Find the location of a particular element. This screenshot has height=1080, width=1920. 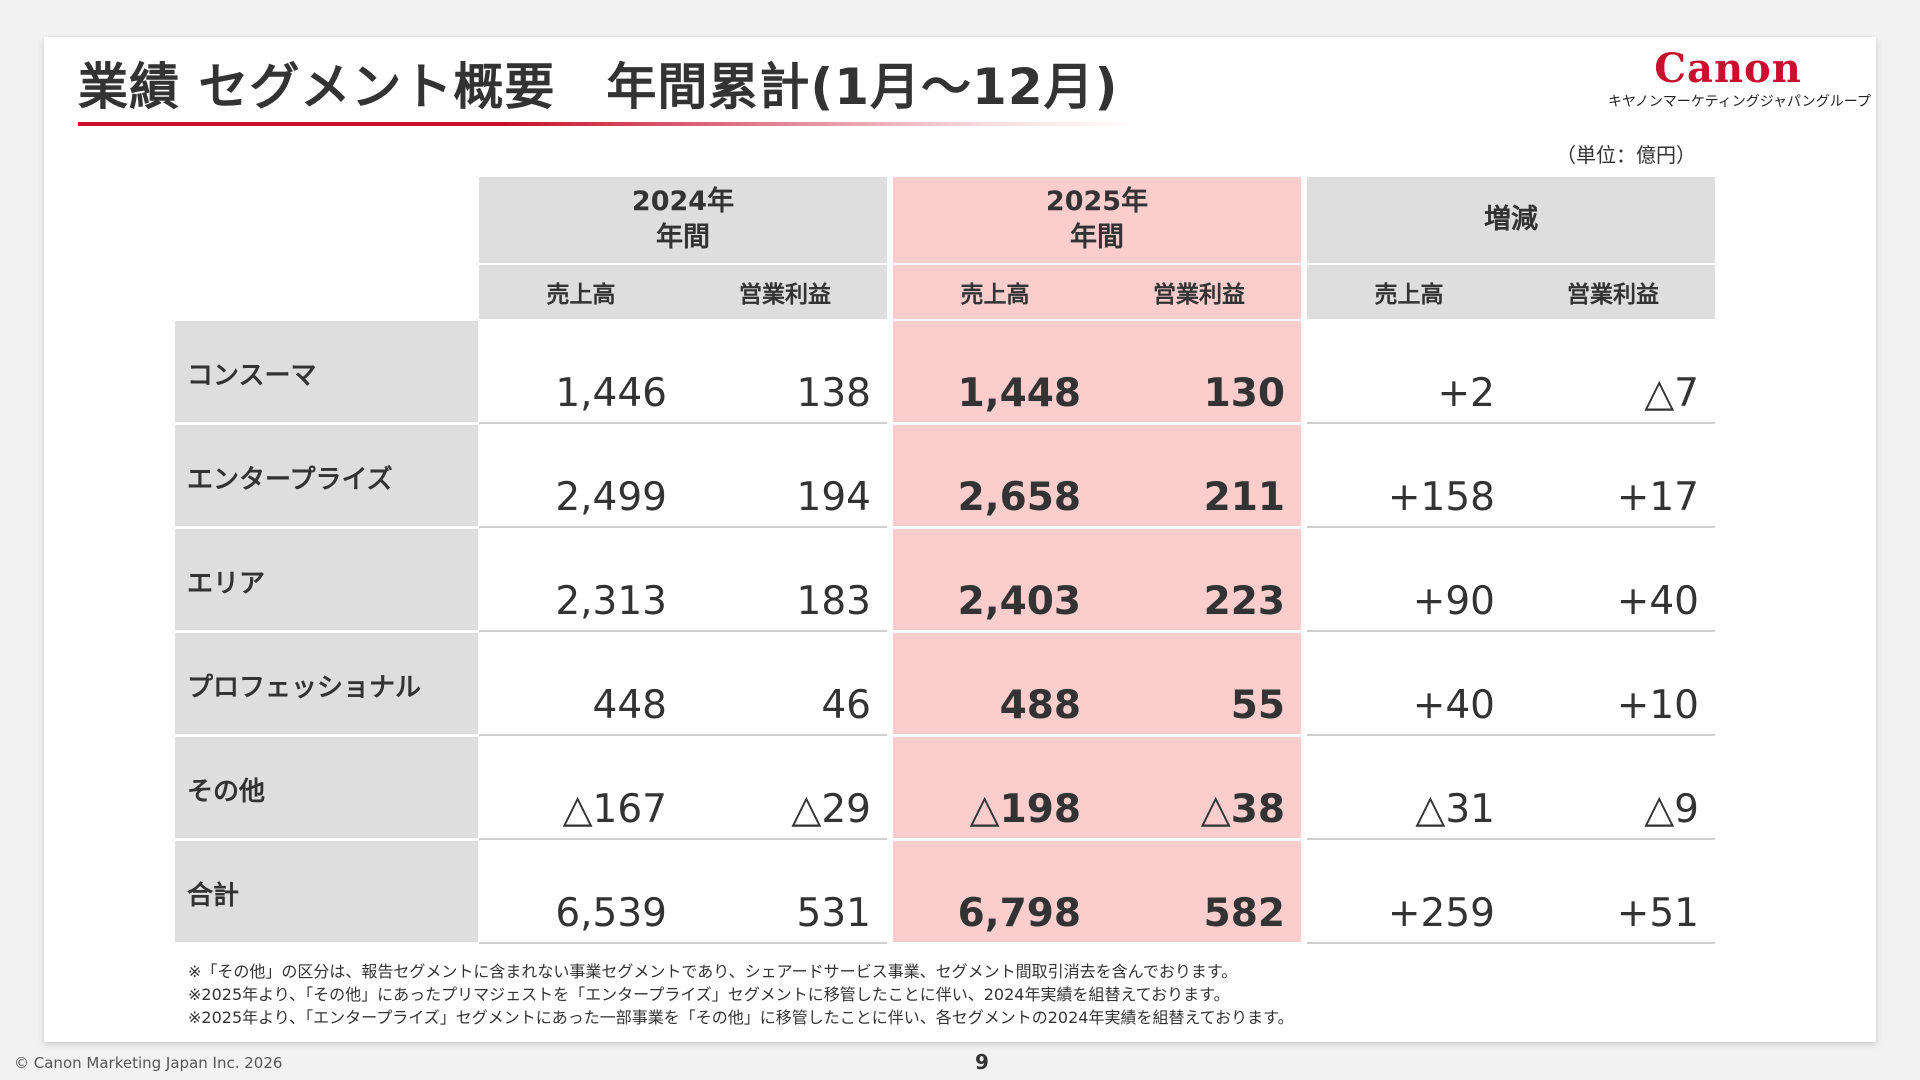

cell-sales-2024: 6,539 is located at coordinates (581, 892).